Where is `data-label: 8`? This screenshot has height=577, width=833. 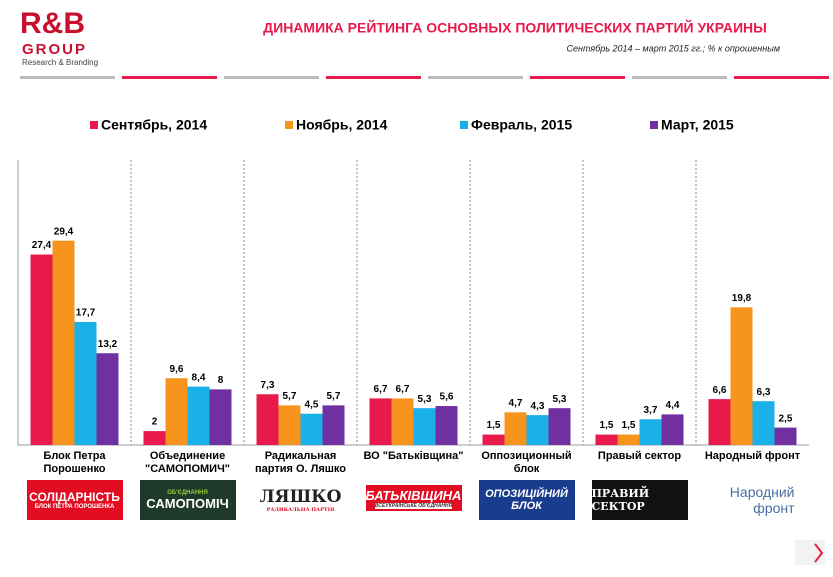 data-label: 8 is located at coordinates (221, 380).